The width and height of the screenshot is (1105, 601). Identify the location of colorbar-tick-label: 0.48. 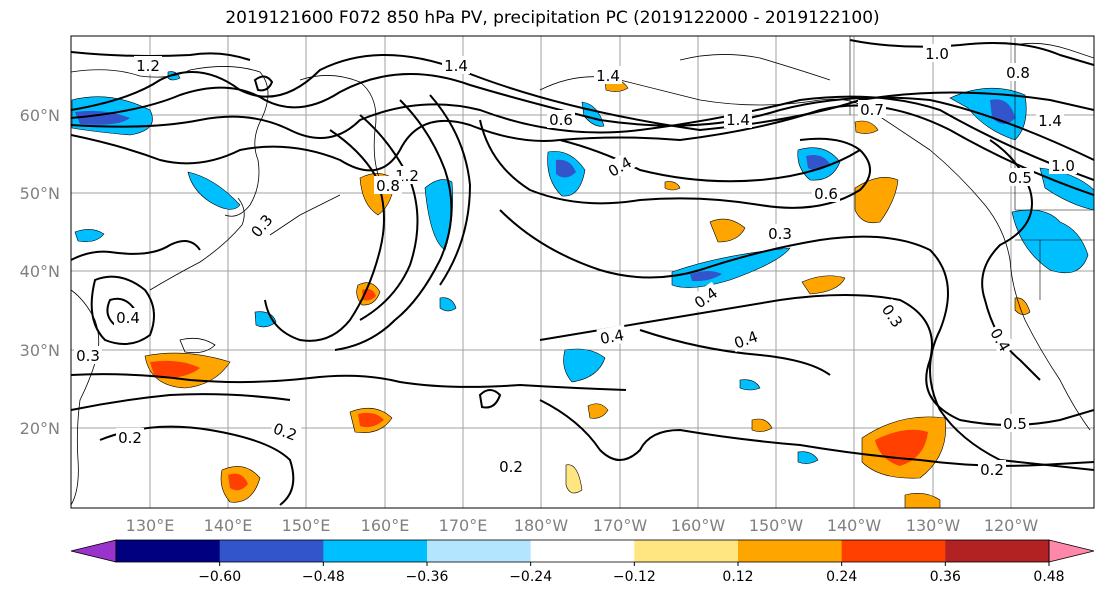
(1048, 577).